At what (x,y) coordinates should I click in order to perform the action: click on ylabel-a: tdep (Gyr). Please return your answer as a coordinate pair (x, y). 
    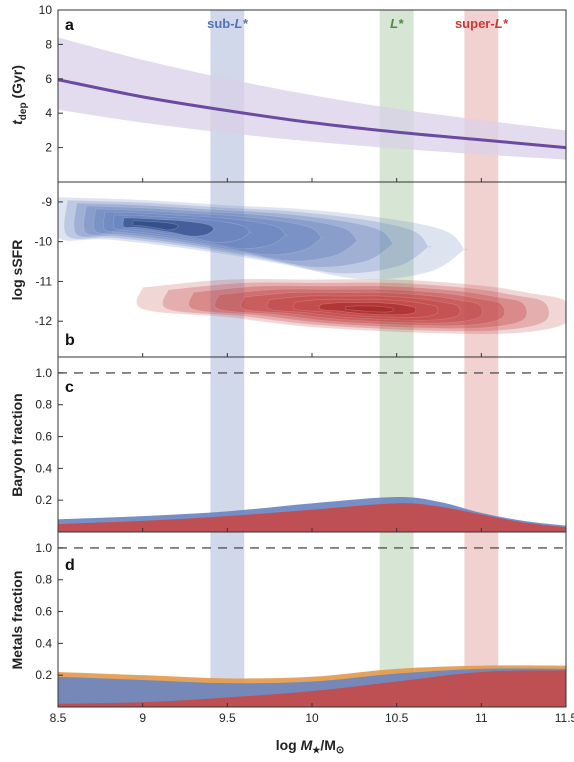
    Looking at the image, I should click on (19, 95).